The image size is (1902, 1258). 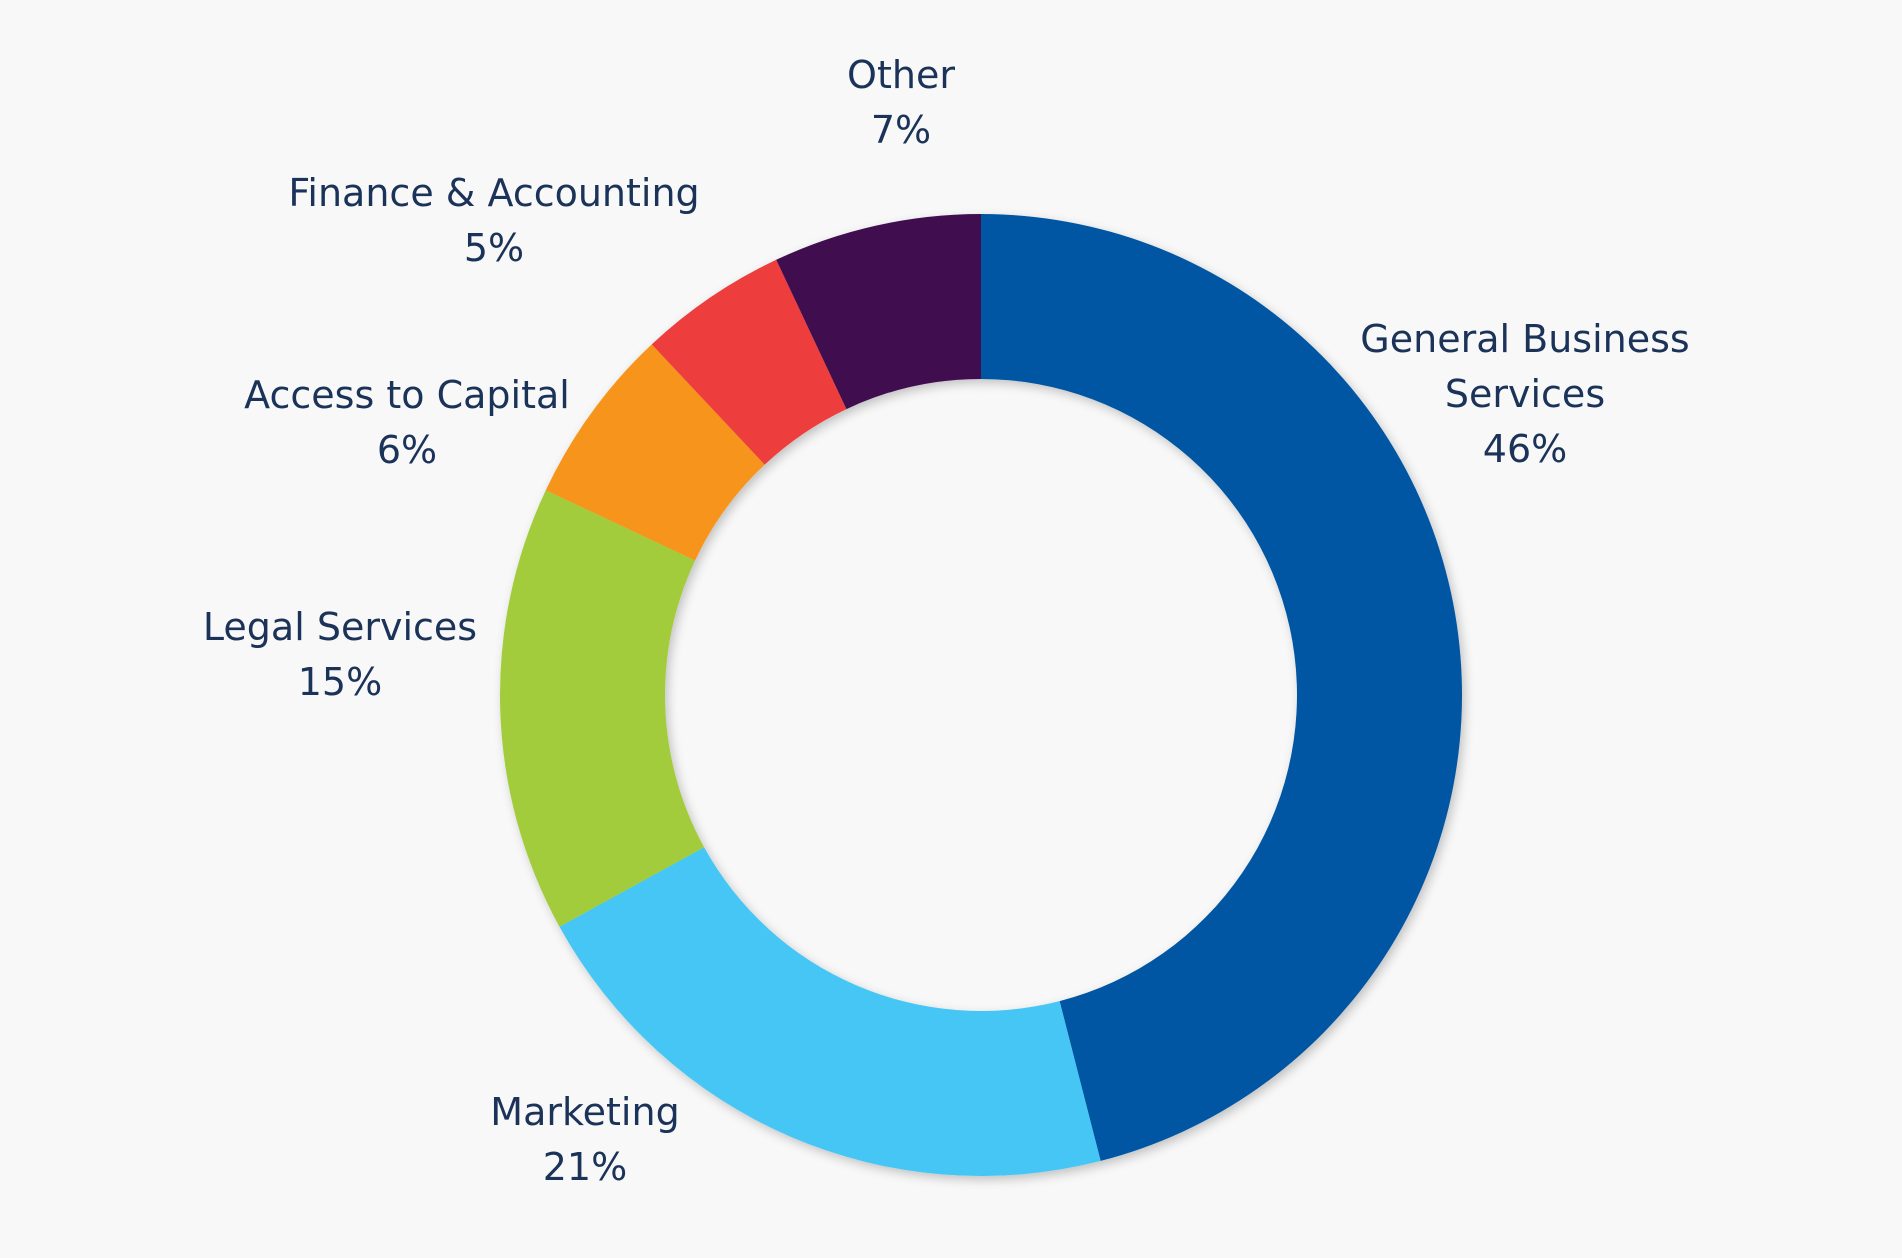 What do you see at coordinates (602, 708) in the screenshot?
I see `slice-legal-services` at bounding box center [602, 708].